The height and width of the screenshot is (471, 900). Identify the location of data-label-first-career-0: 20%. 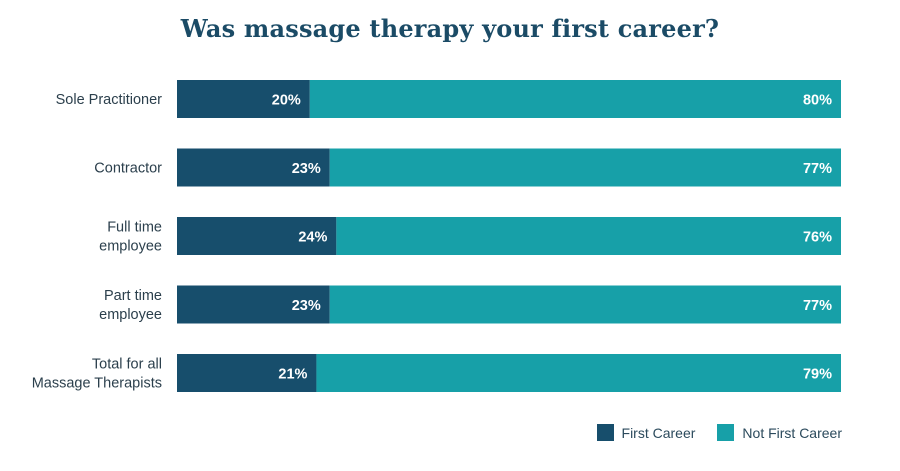
(286, 101).